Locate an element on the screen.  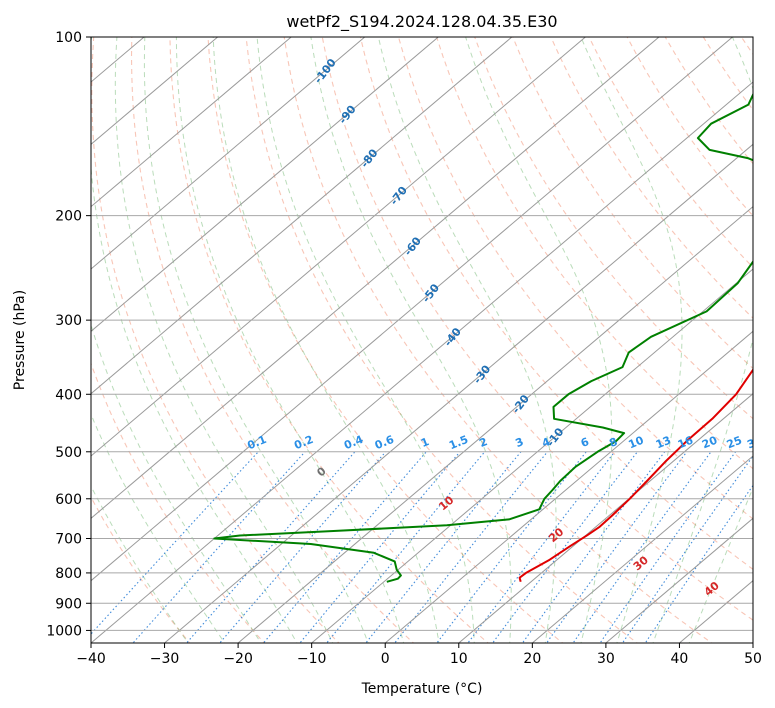
y-tick-label: 400 is located at coordinates (68, 395).